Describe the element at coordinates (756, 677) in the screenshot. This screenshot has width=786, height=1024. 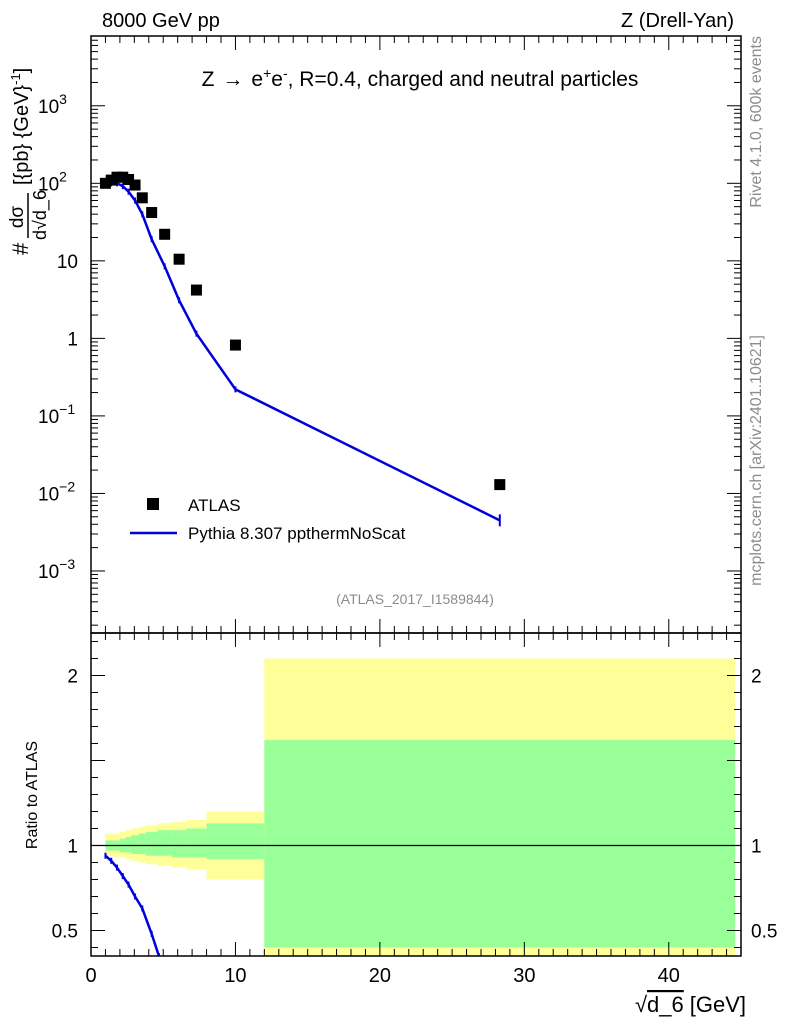
I see `ratio-y-tick-label-right-2: 2` at that location.